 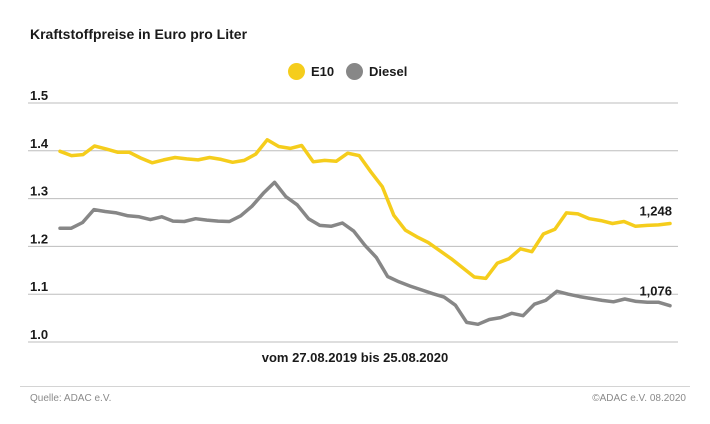 I want to click on legend-item-e10: E10, so click(x=311, y=71).